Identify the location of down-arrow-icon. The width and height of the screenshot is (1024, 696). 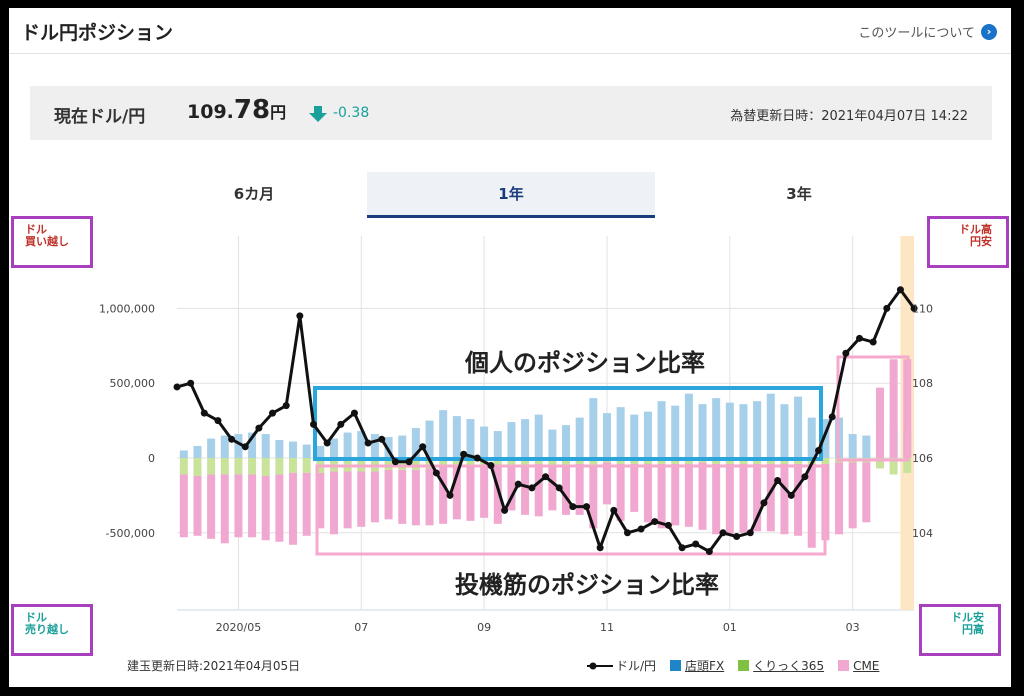
(318, 114).